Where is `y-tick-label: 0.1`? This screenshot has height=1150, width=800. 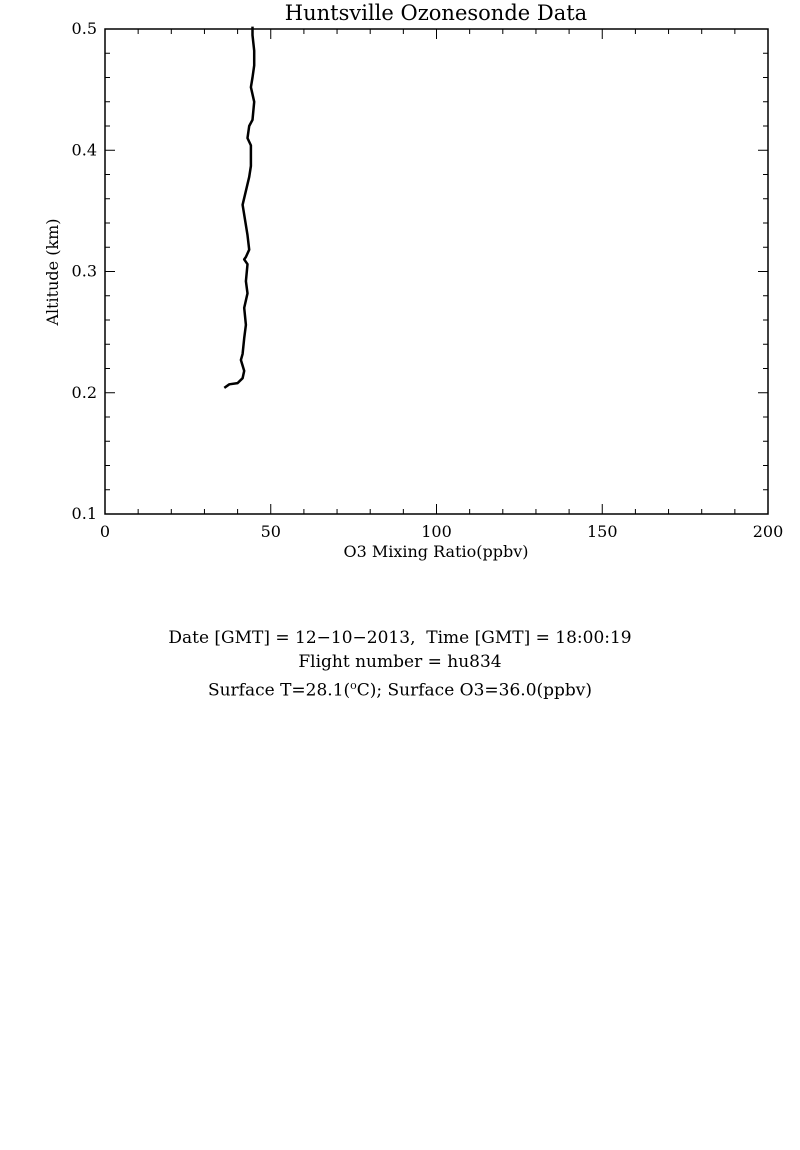 y-tick-label: 0.1 is located at coordinates (84, 513).